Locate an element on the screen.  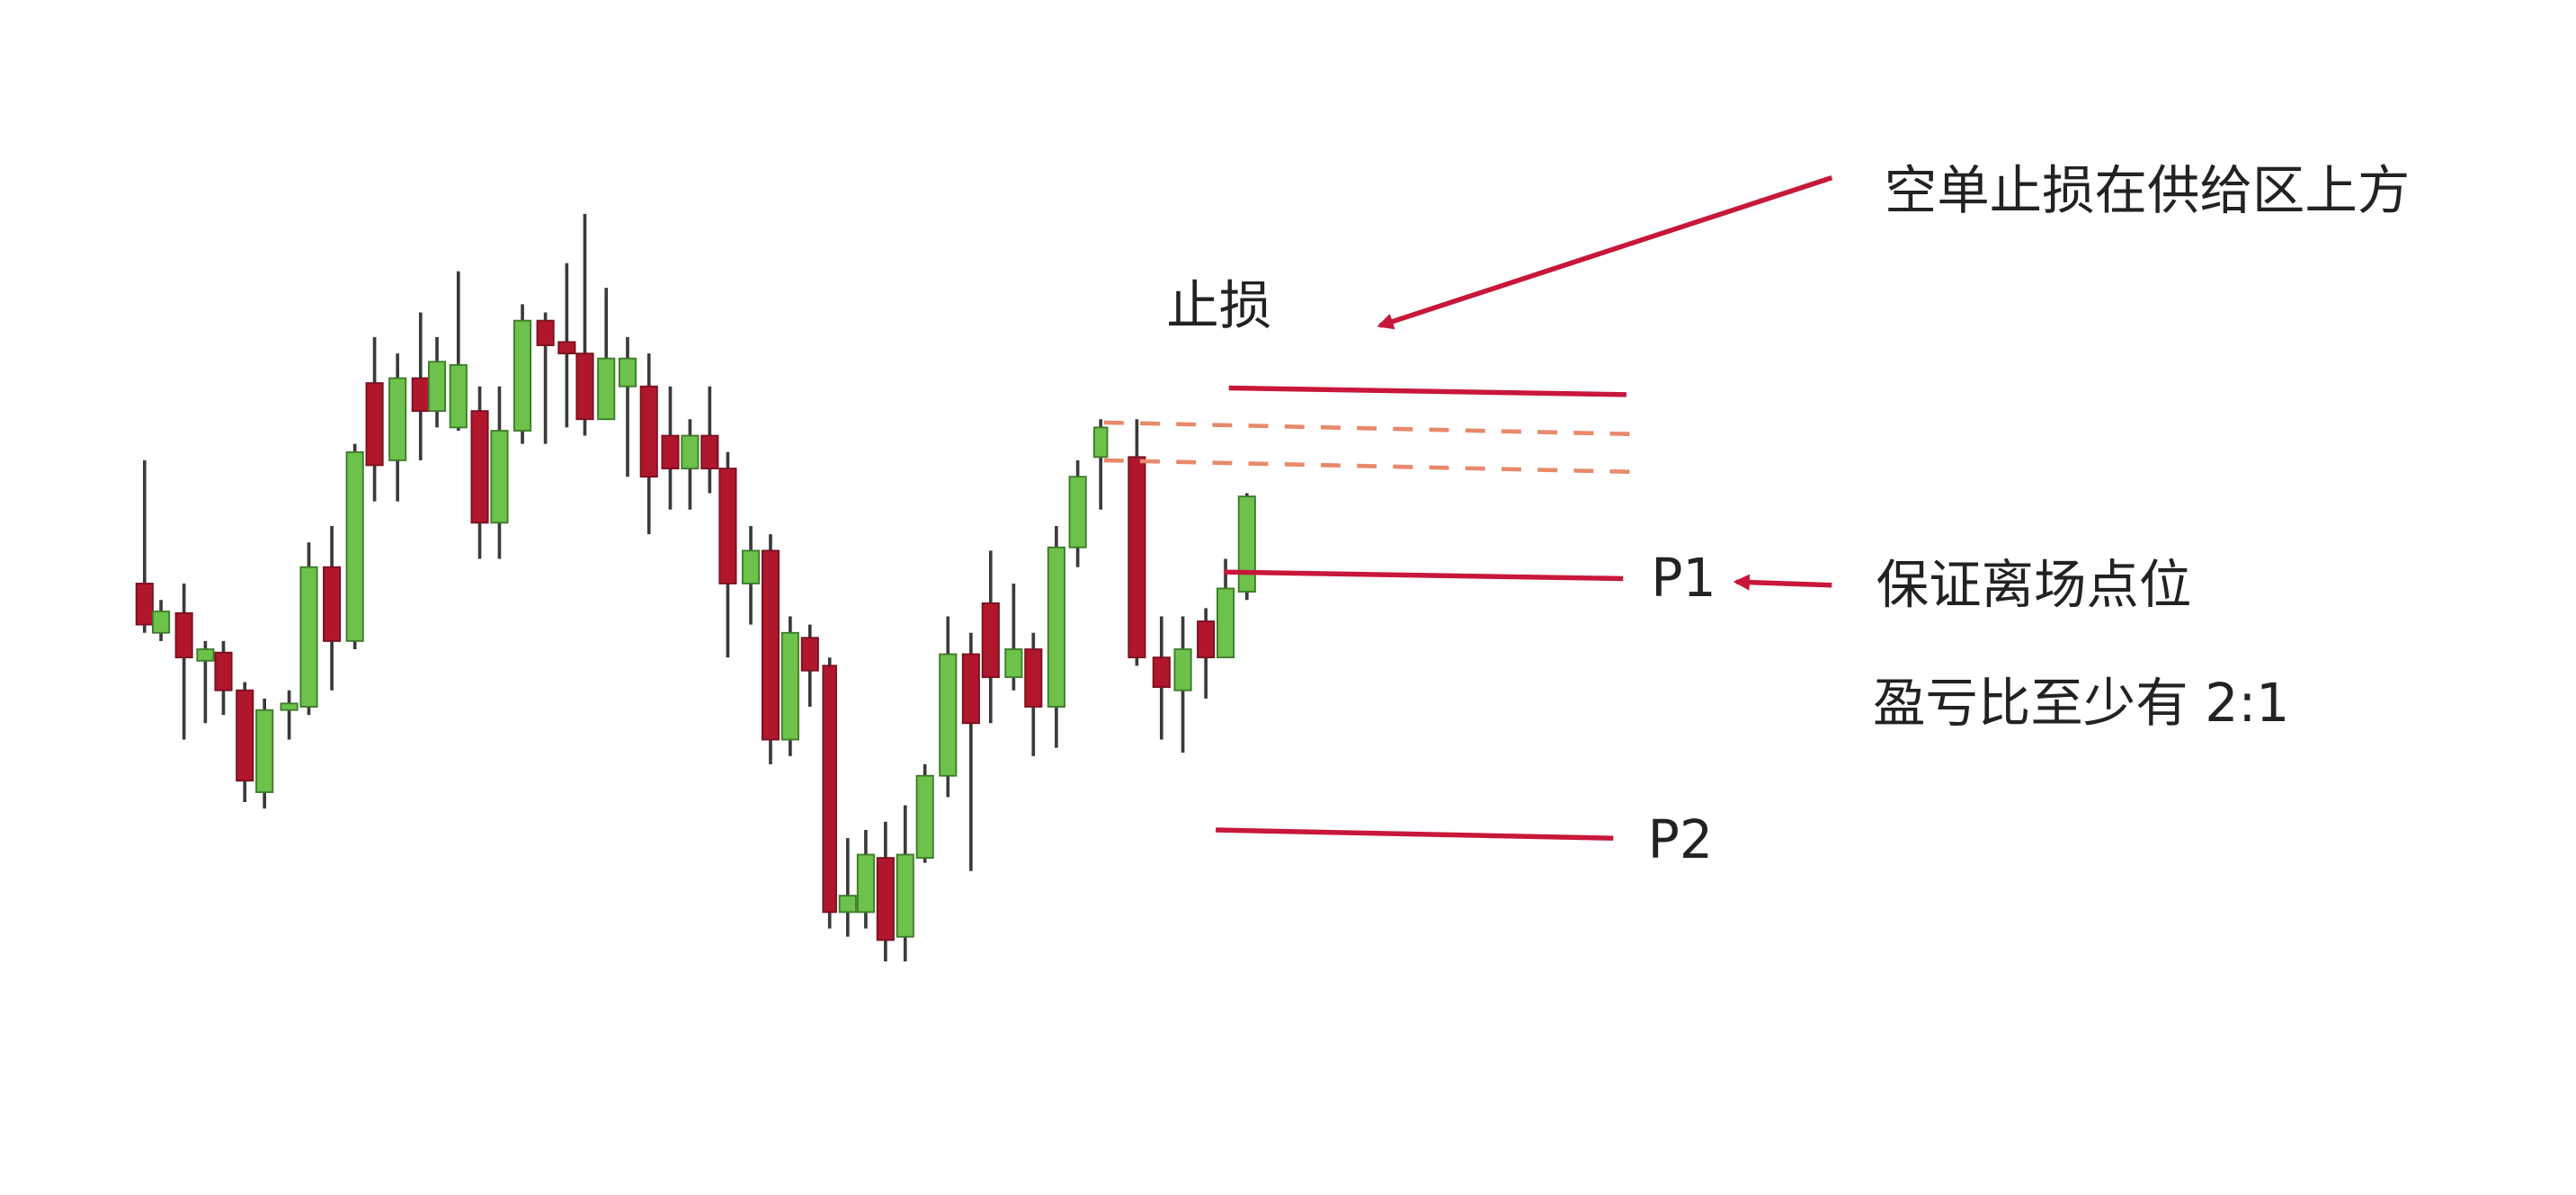
p2-line is located at coordinates (1415, 834).